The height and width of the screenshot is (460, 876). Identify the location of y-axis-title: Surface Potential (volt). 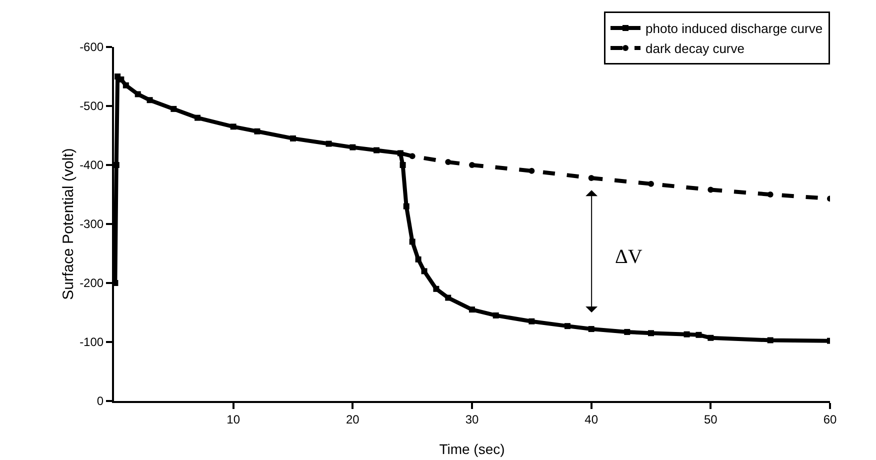
(68, 224).